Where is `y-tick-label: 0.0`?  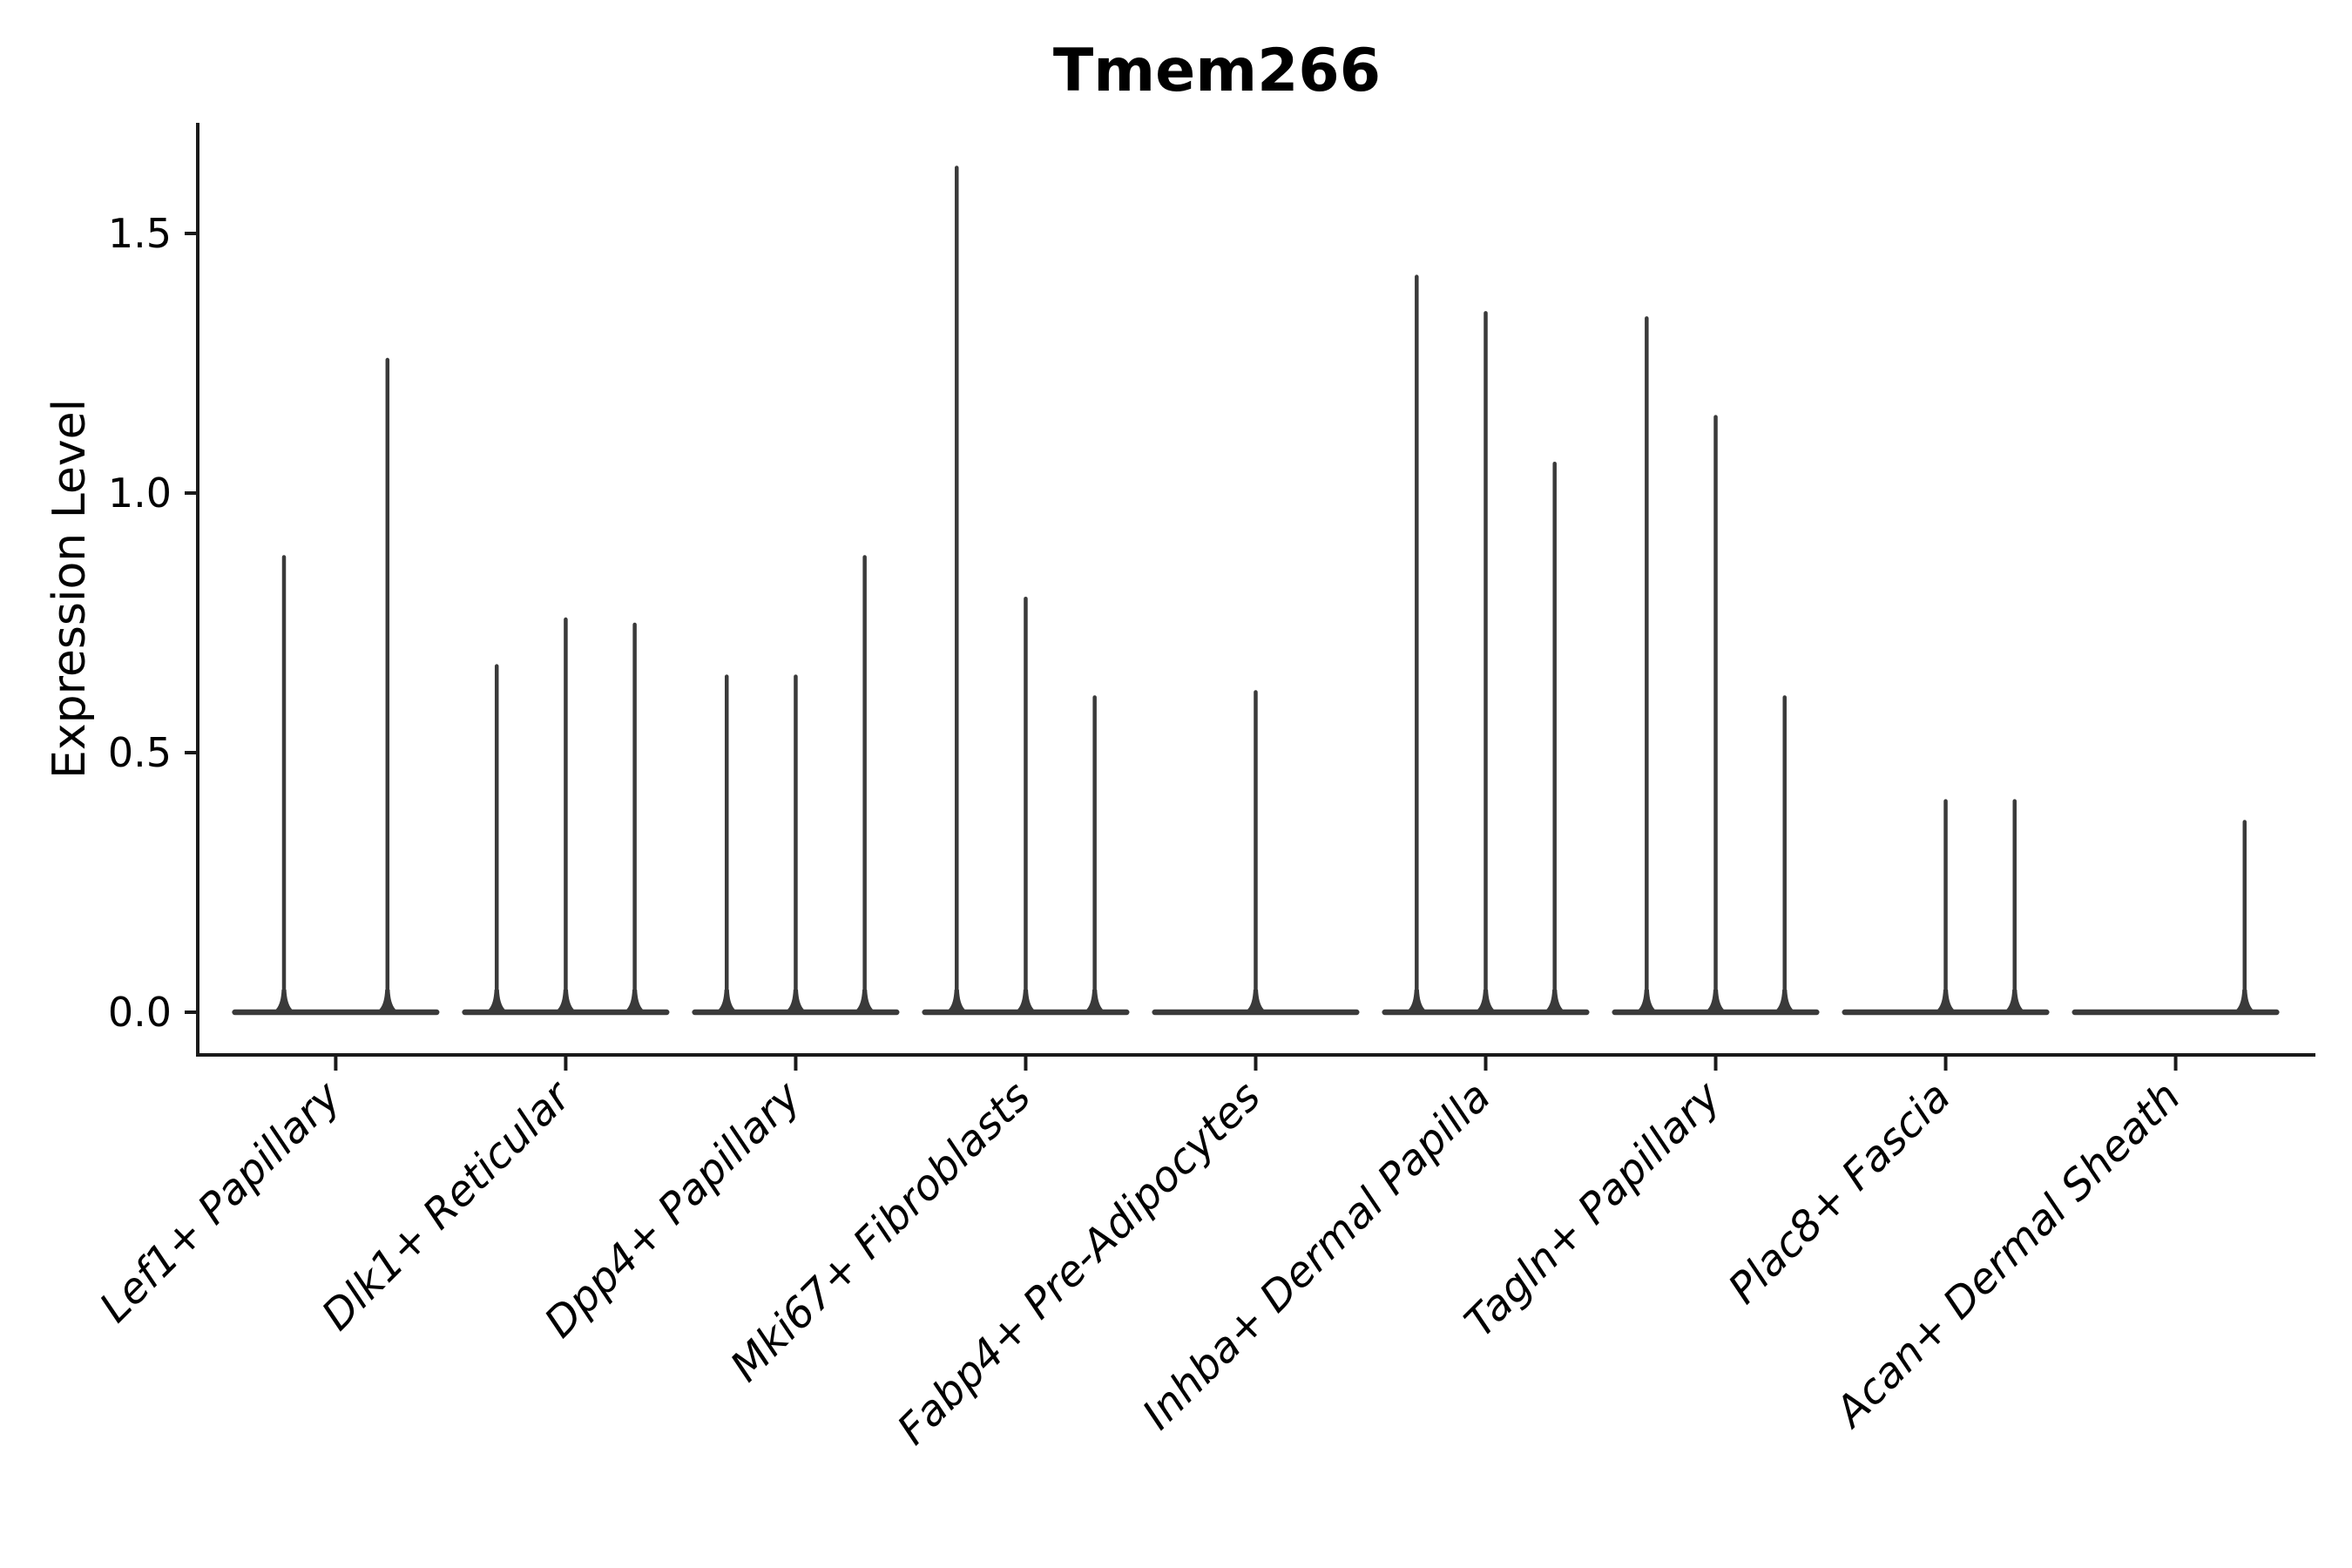
y-tick-label: 0.0 is located at coordinates (140, 1013).